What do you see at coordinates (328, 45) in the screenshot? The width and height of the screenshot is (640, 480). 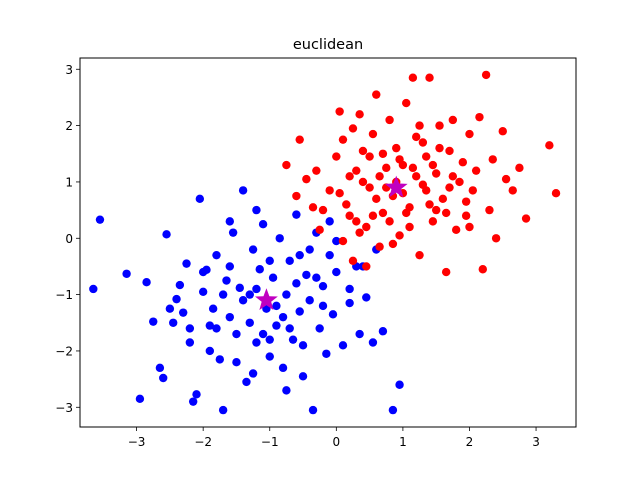 I see `chart-title: euclidean` at bounding box center [328, 45].